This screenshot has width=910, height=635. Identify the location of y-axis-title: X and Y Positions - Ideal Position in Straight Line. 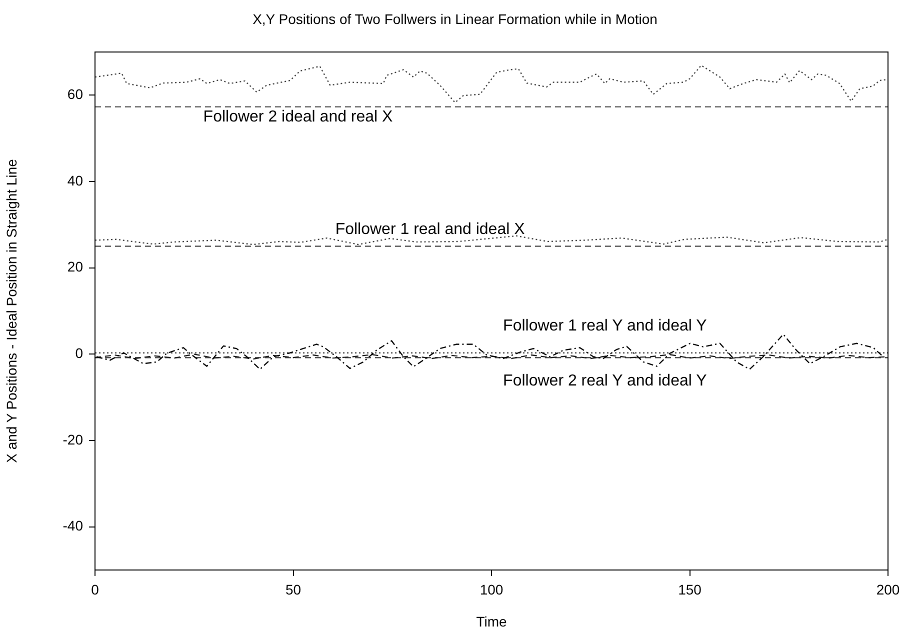
(11, 310).